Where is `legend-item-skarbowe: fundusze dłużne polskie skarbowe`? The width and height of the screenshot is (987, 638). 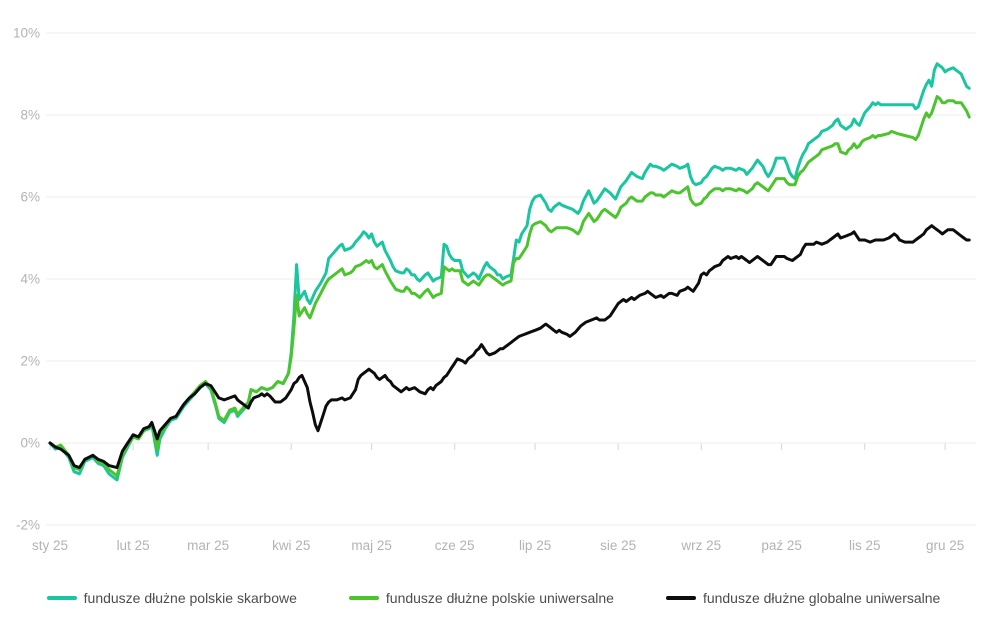
legend-item-skarbowe: fundusze dłużne polskie skarbowe is located at coordinates (171, 598).